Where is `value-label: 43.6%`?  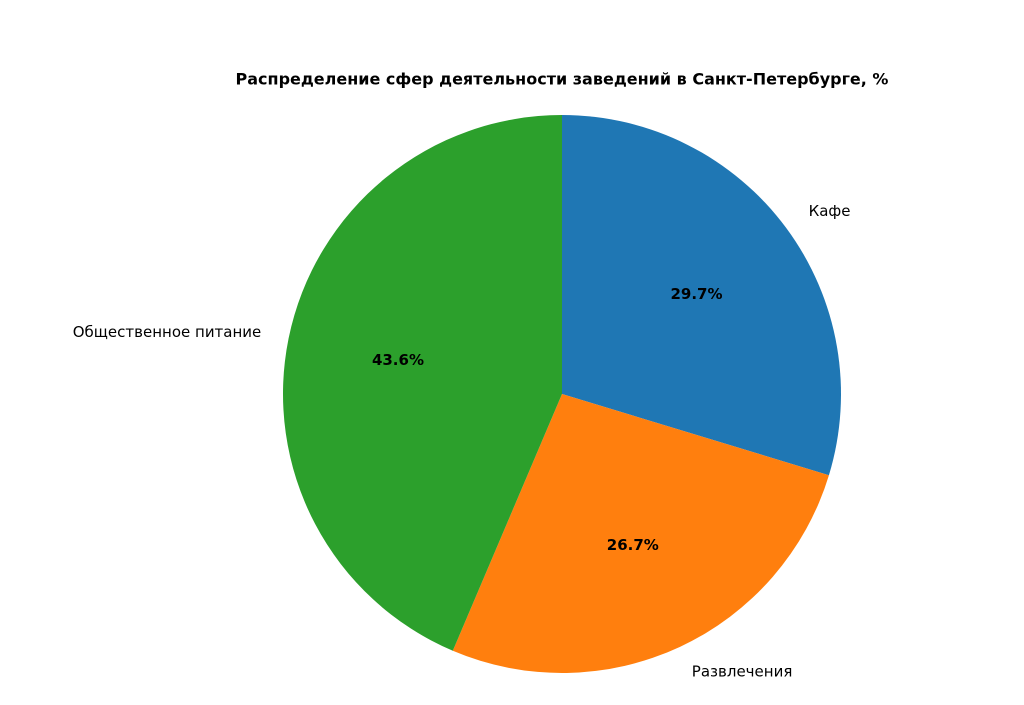 value-label: 43.6% is located at coordinates (398, 360).